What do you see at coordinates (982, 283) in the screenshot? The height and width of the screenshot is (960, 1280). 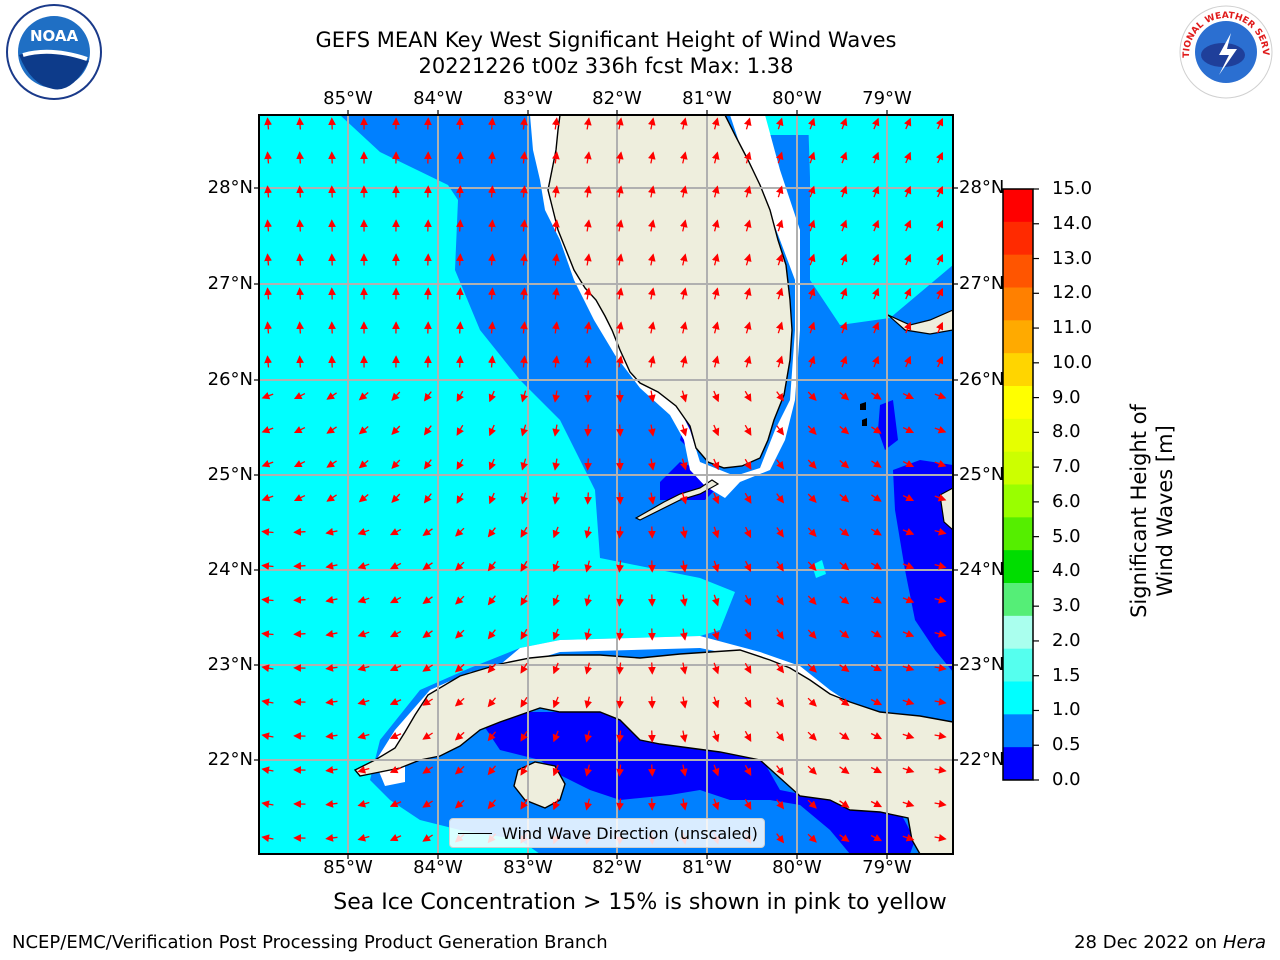 I see `lat-tick-right-label: 27°N` at bounding box center [982, 283].